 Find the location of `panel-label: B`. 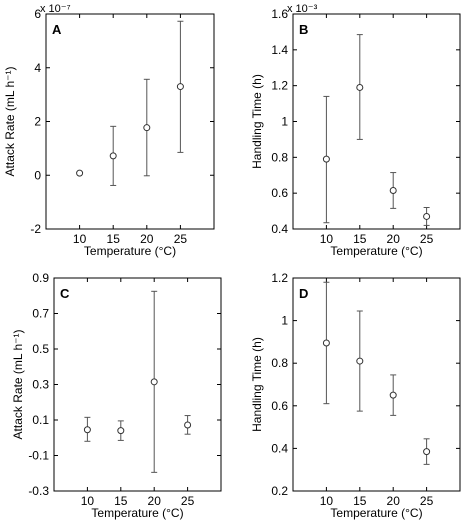

panel-label: B is located at coordinates (303, 29).